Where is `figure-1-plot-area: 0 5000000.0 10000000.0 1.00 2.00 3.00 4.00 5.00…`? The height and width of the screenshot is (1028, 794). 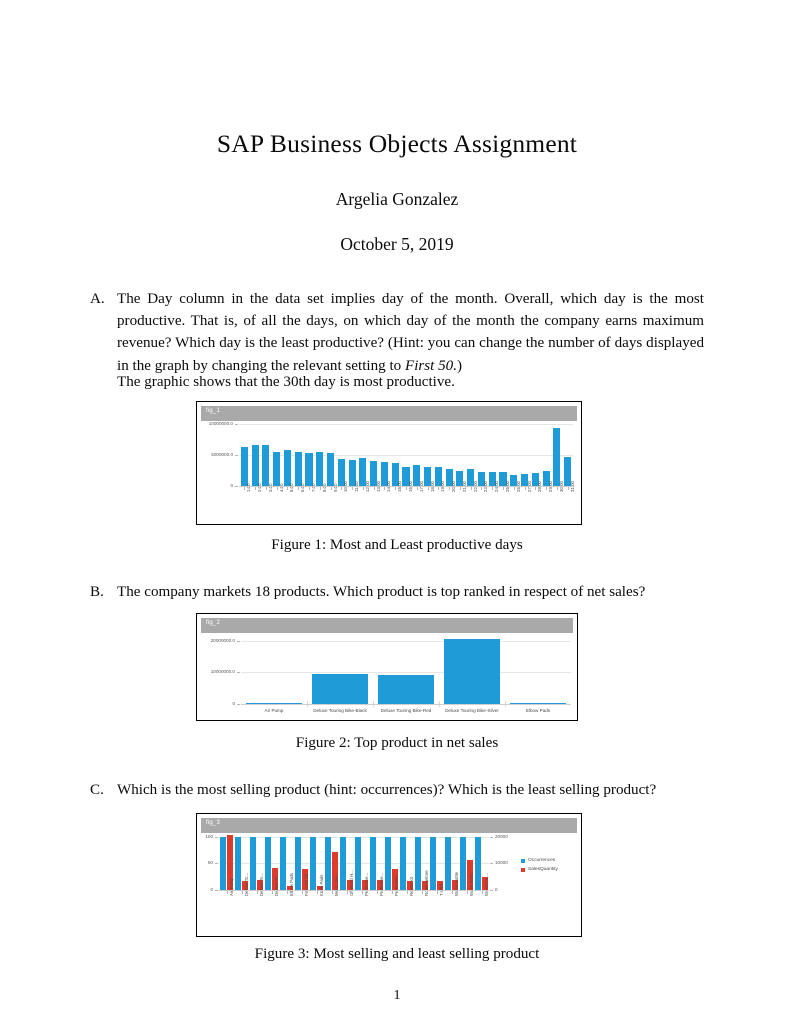 figure-1-plot-area: 0 5000000.0 10000000.0 1.00 2.00 3.00 4.00 5.00… is located at coordinates (389, 463).